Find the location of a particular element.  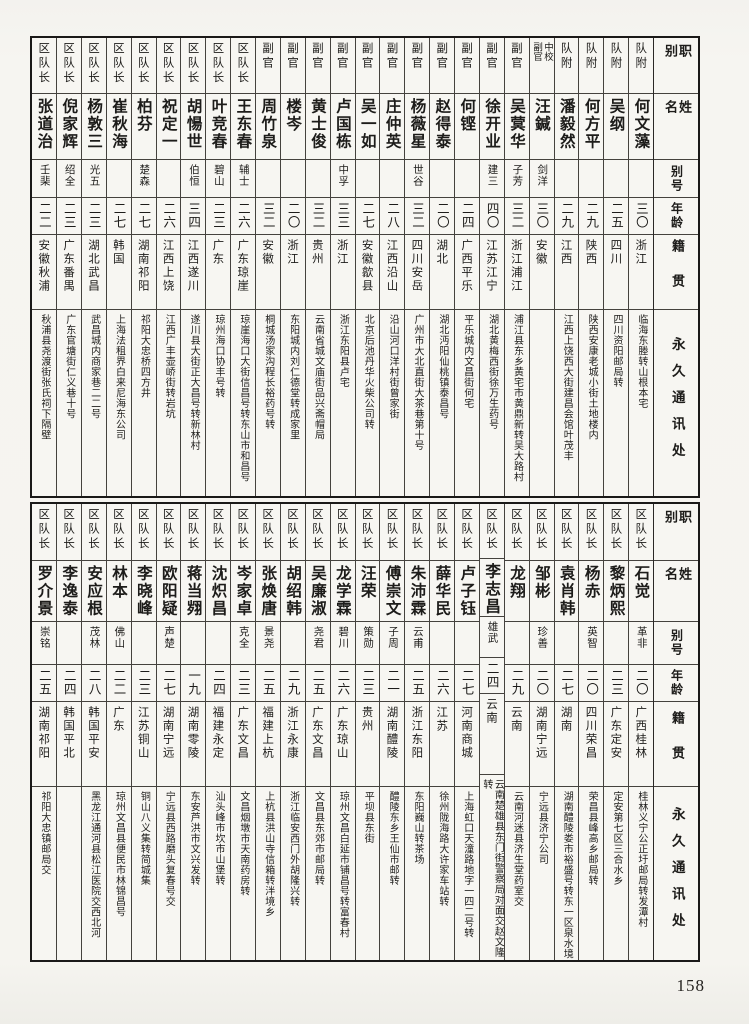

address-cell: 江西上饶西大街建昌会馆叶茂丰 is located at coordinates (567, 387).